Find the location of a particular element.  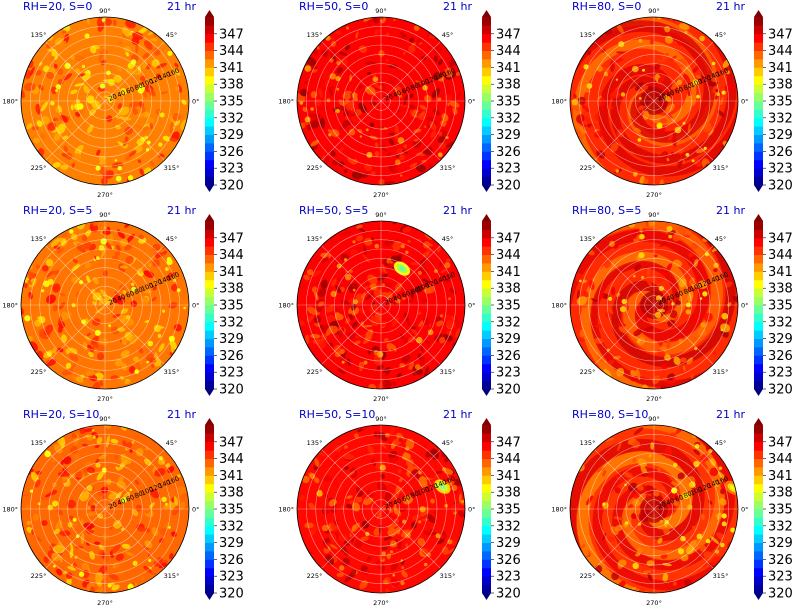

colorbar-tick-label: 347 is located at coordinates (508, 238).